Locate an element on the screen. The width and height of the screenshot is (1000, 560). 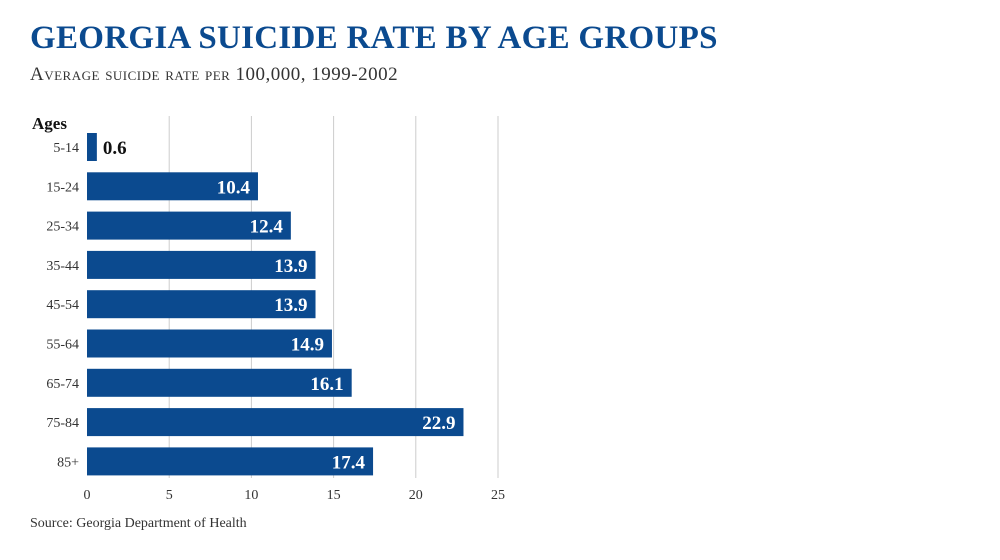
data-label: 10.4 is located at coordinates (234, 187).